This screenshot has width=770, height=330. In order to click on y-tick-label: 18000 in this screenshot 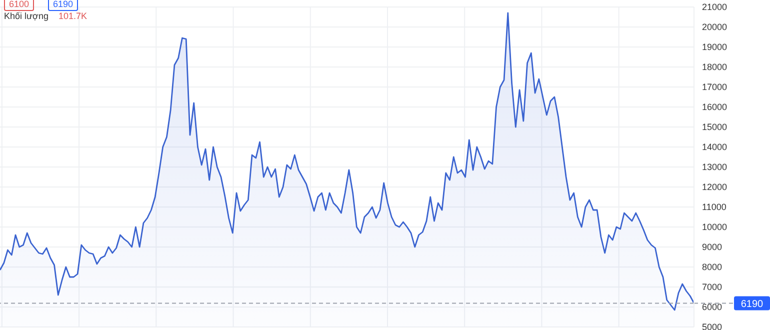, I will do `click(715, 67)`.